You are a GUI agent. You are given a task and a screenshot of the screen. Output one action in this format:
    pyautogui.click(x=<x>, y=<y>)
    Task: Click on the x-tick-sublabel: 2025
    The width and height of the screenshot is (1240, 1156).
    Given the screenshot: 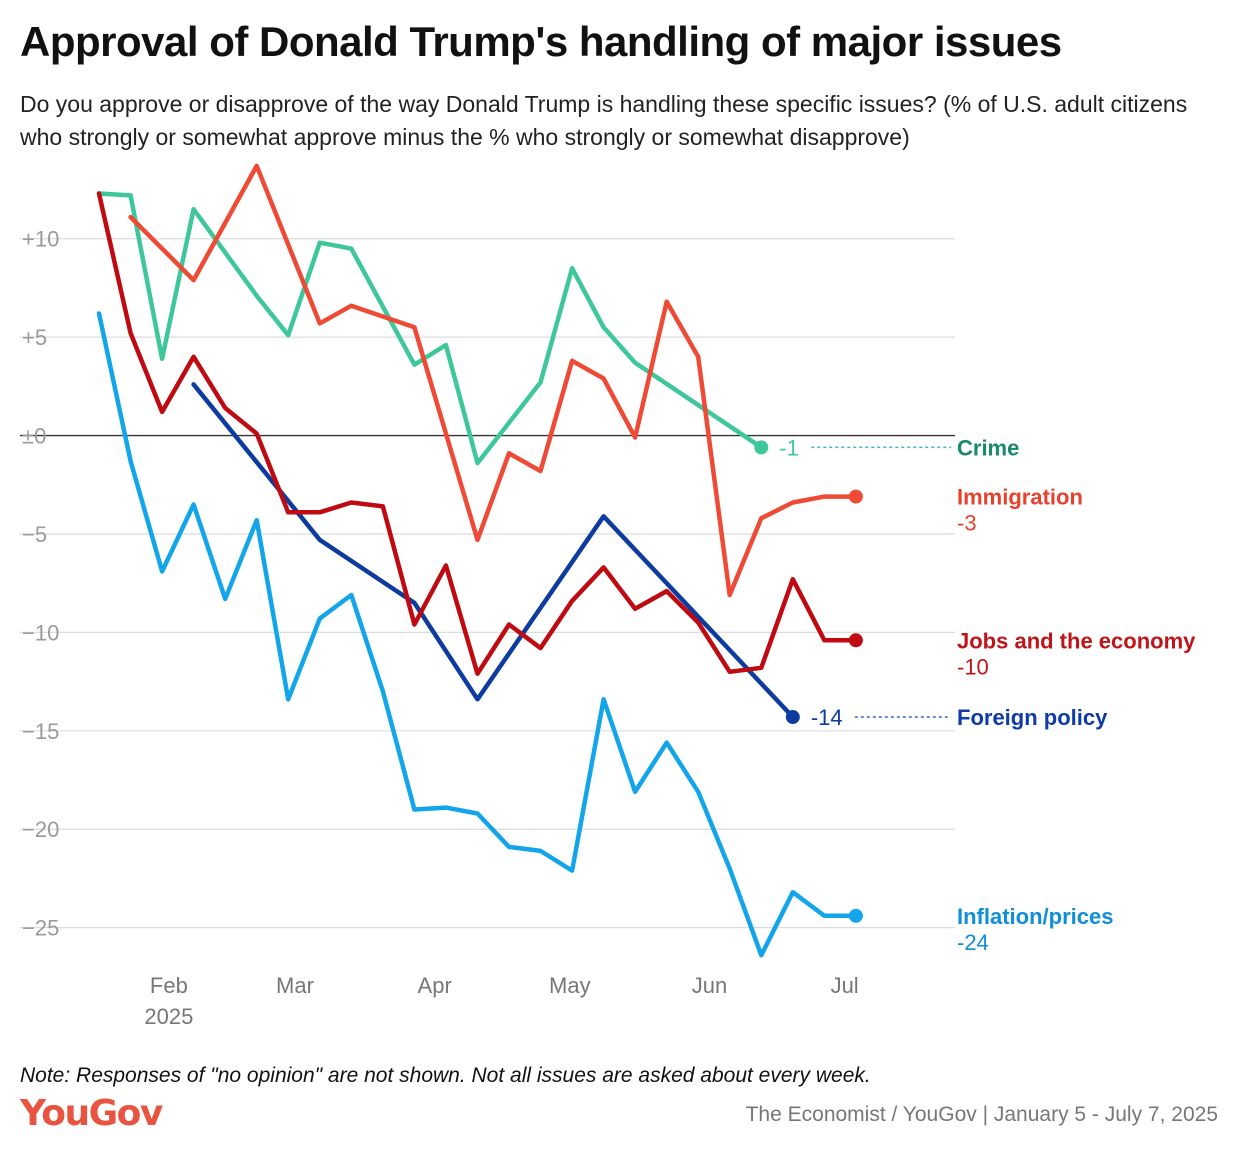 What is the action you would take?
    pyautogui.click(x=168, y=1016)
    